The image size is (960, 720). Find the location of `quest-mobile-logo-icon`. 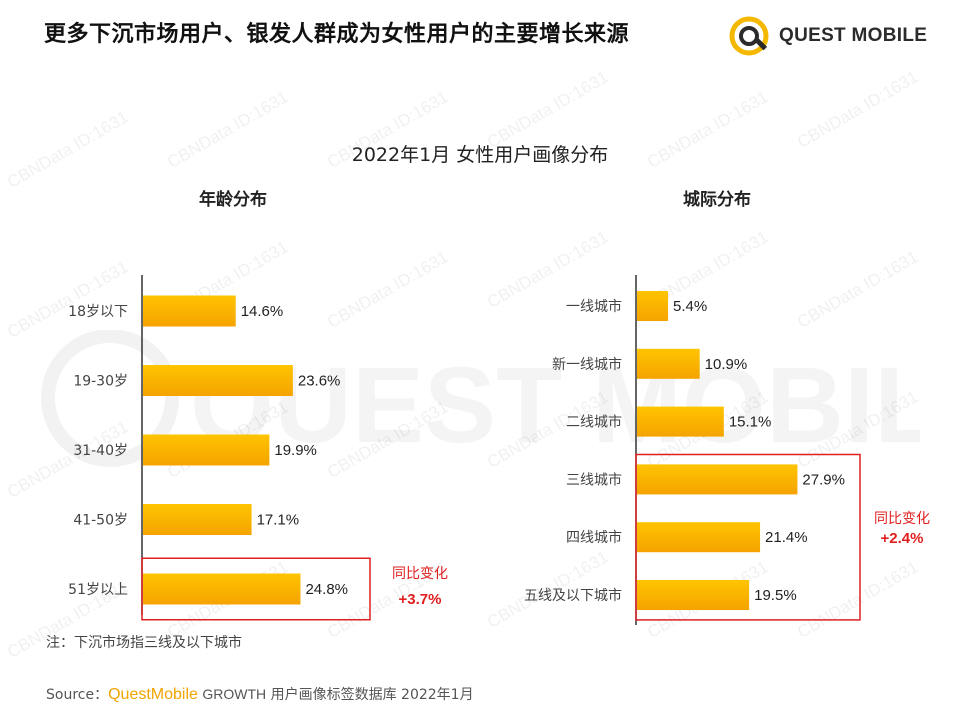

quest-mobile-logo-icon is located at coordinates (749, 36).